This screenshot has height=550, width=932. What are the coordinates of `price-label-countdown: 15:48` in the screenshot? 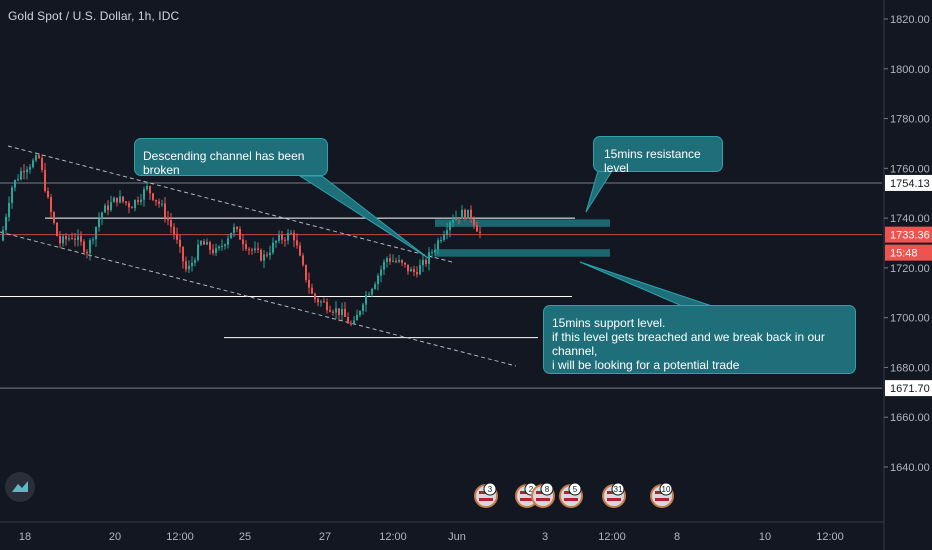 It's located at (904, 254).